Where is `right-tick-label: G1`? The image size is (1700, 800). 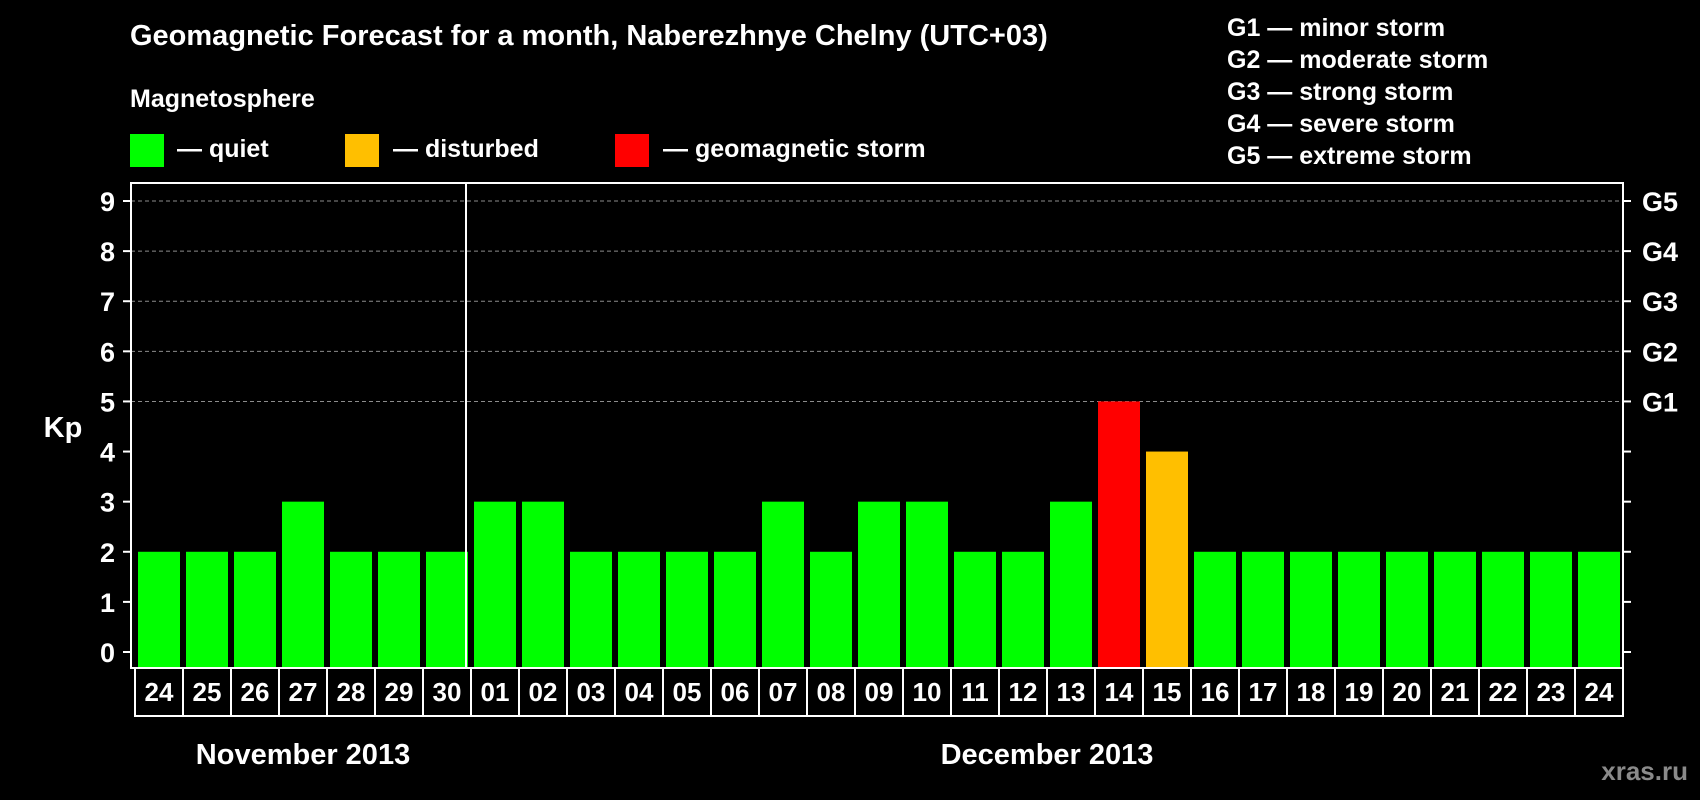
right-tick-label: G1 is located at coordinates (1660, 402).